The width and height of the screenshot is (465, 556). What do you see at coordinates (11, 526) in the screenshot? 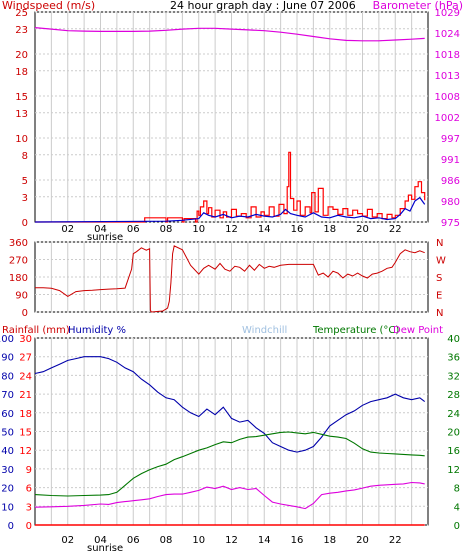
I see `humidity-tick-label: 0` at bounding box center [11, 526].